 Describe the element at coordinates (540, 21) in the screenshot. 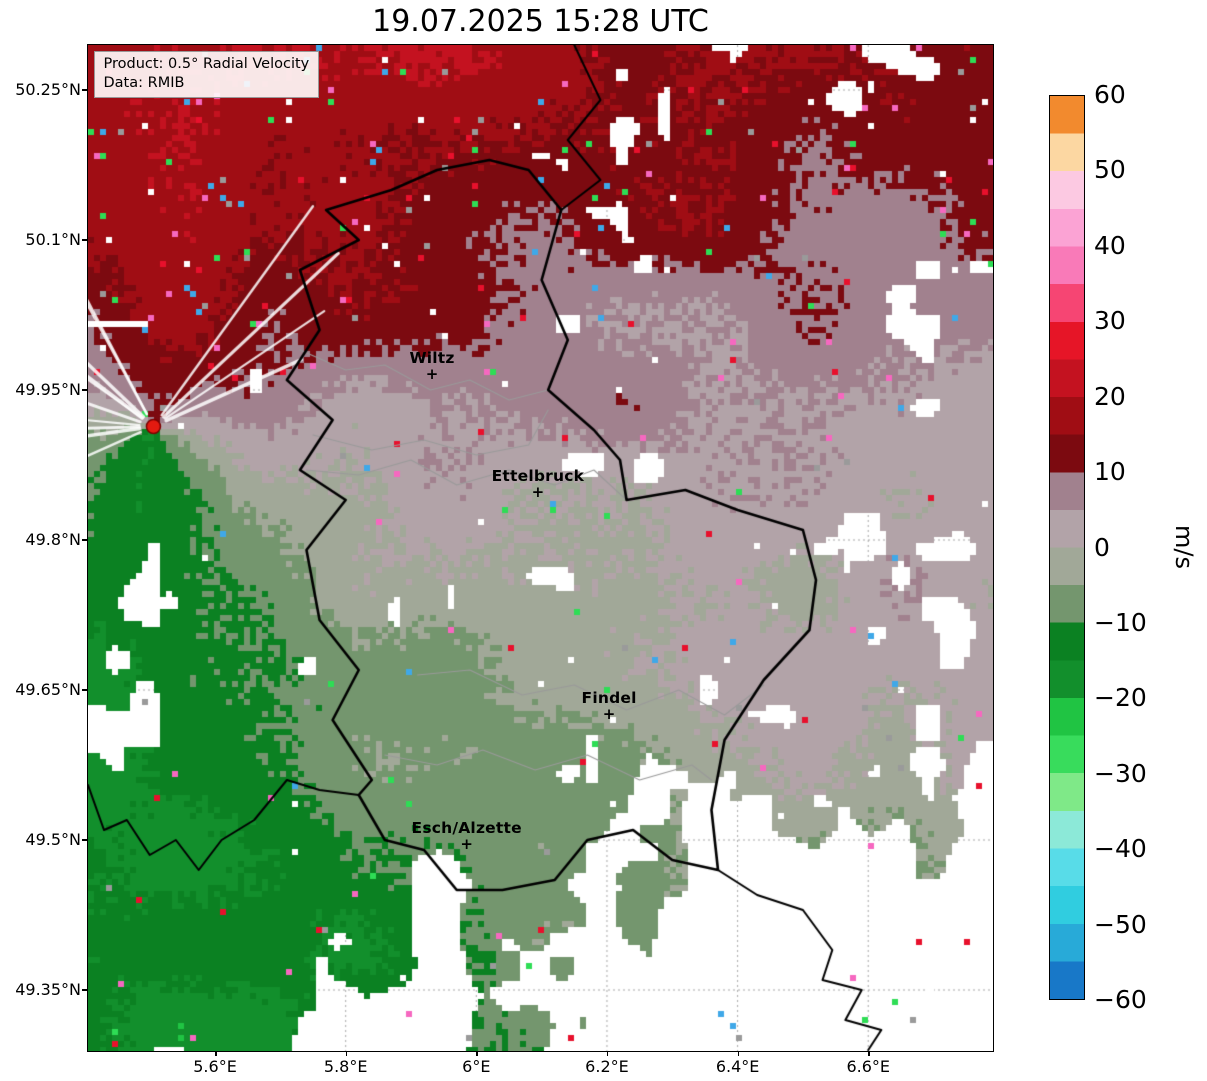

I see `figure-title: 19.07.2025 15:28 UTC` at that location.